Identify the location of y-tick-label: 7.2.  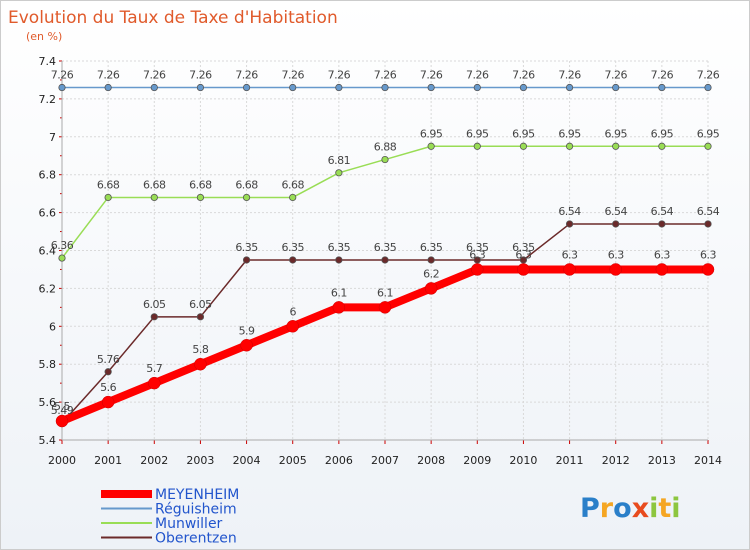
(48, 99).